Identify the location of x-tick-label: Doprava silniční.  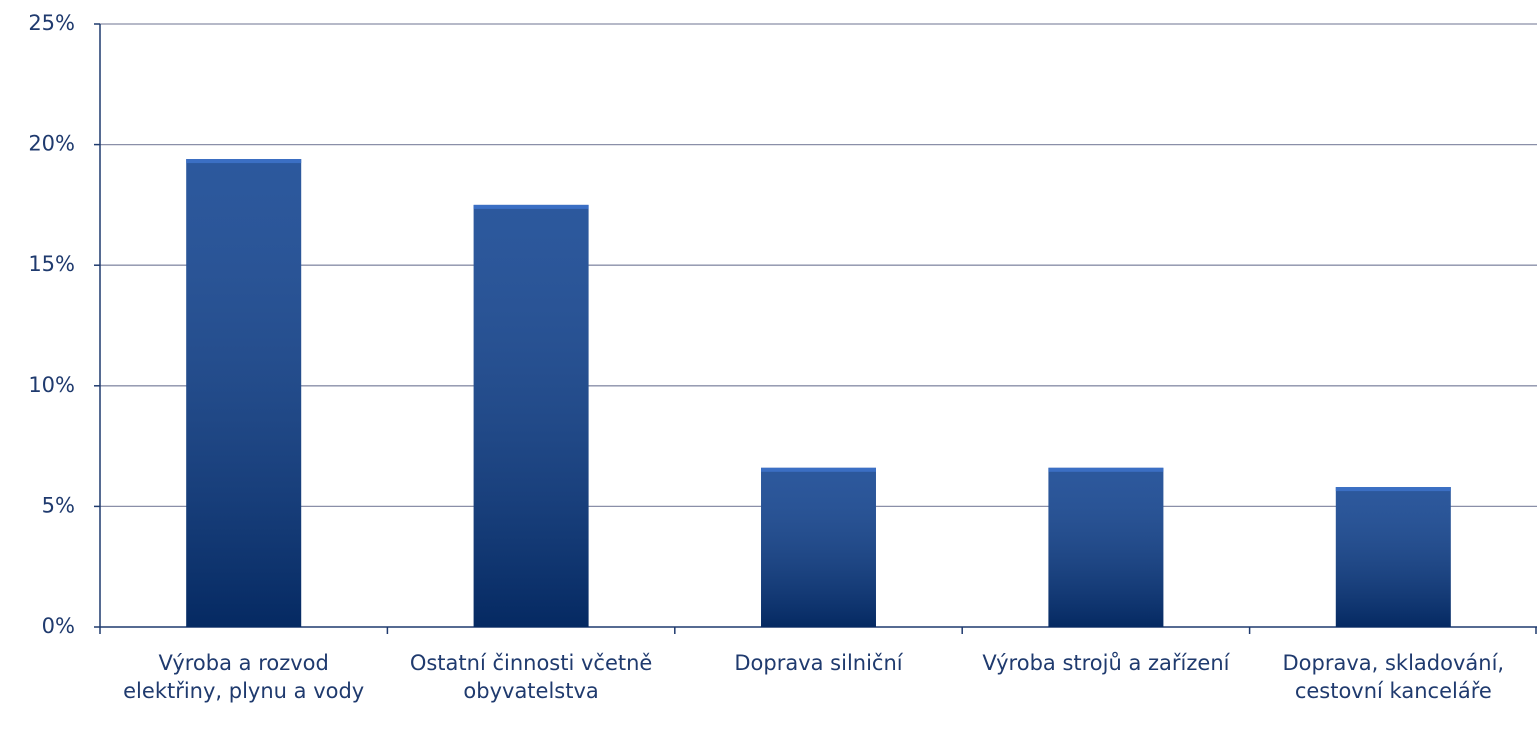
(818, 663).